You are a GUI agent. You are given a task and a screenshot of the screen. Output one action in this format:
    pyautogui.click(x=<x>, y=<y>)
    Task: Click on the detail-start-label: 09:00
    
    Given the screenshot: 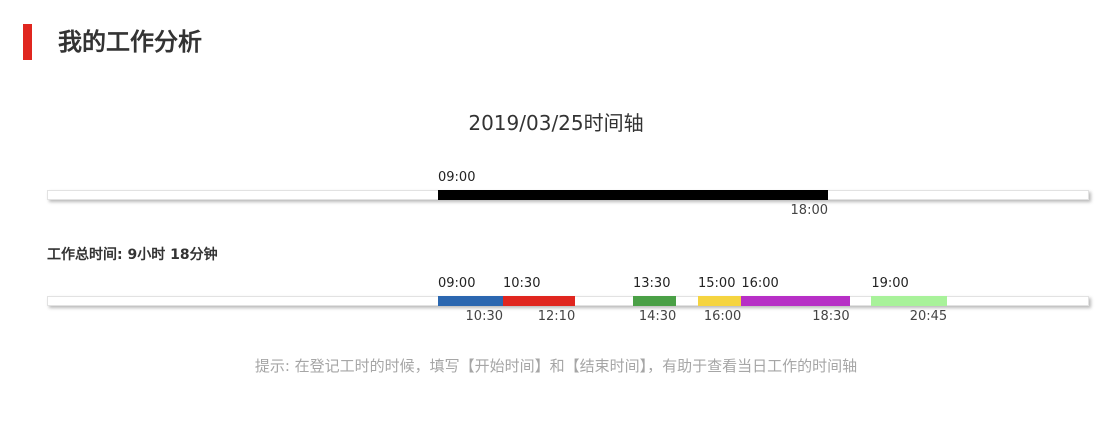 What is the action you would take?
    pyautogui.click(x=457, y=283)
    